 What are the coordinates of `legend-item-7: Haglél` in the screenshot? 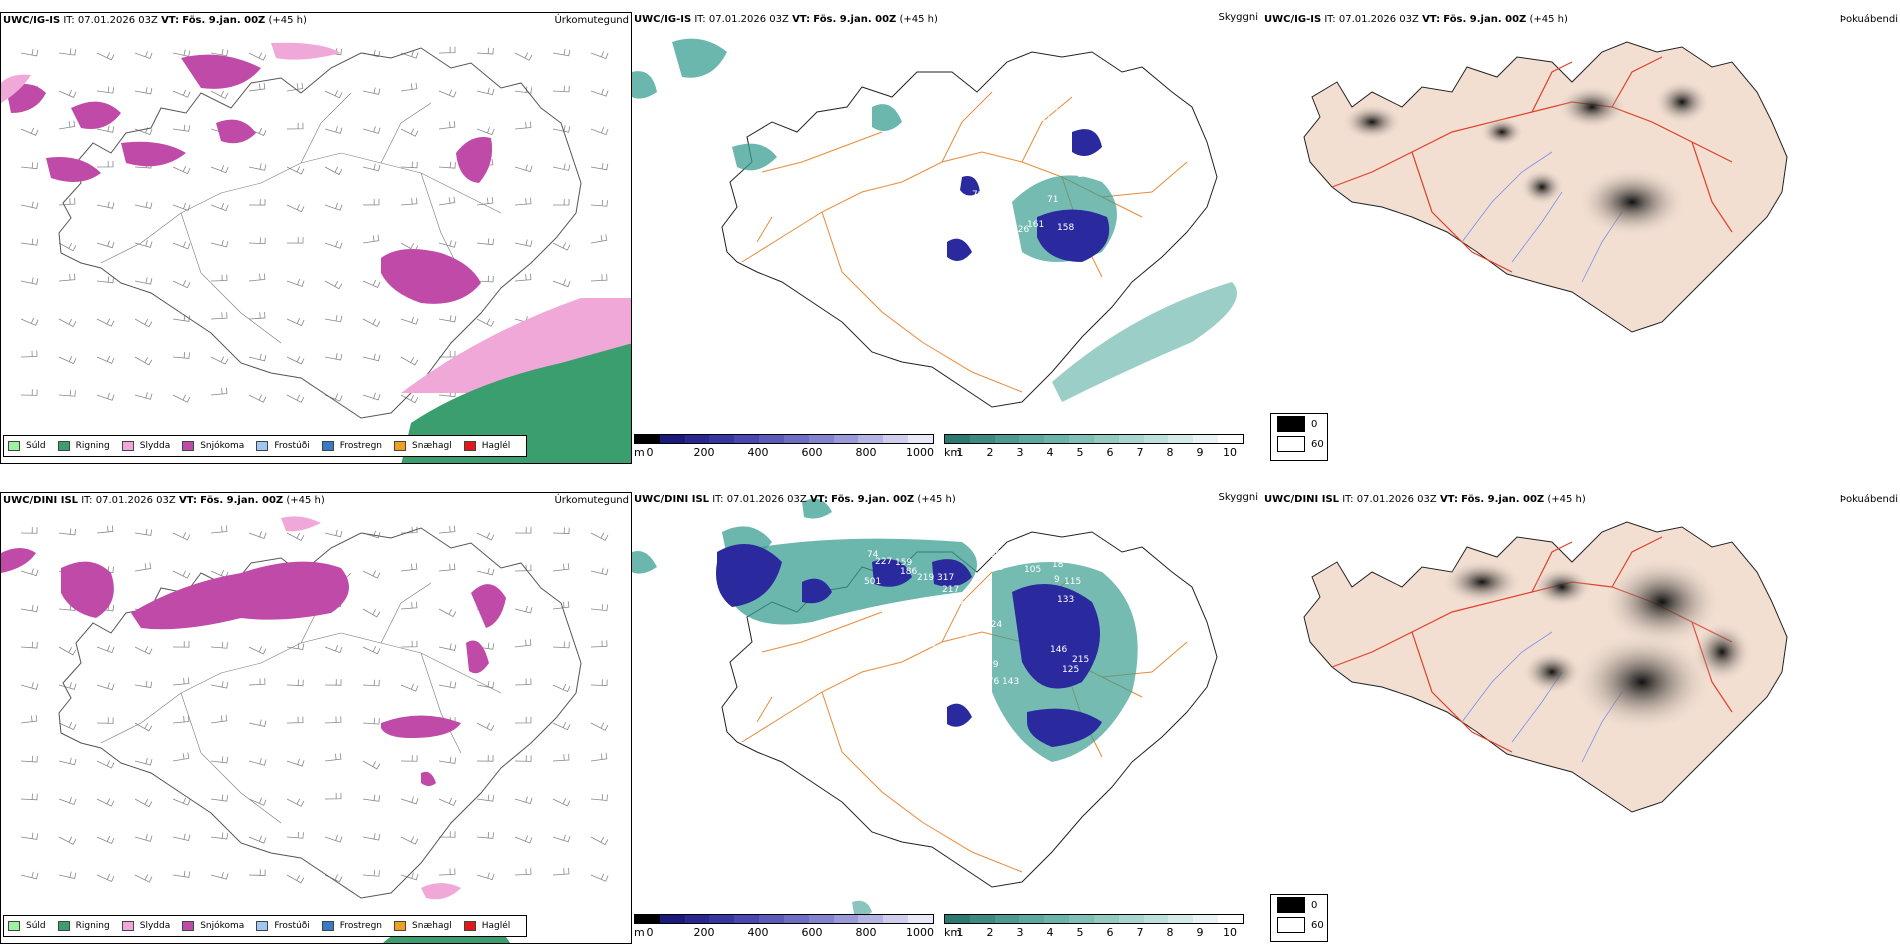 It's located at (486, 926).